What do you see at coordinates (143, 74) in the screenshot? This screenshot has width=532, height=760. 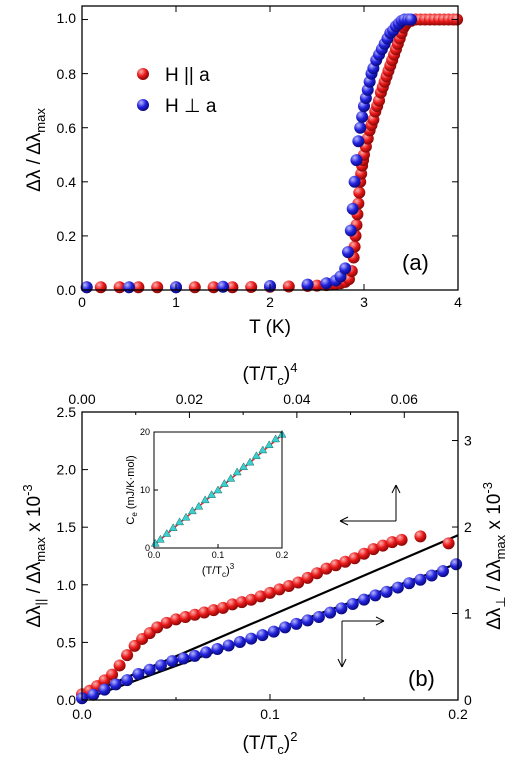 I see `legend-marker-parallel` at bounding box center [143, 74].